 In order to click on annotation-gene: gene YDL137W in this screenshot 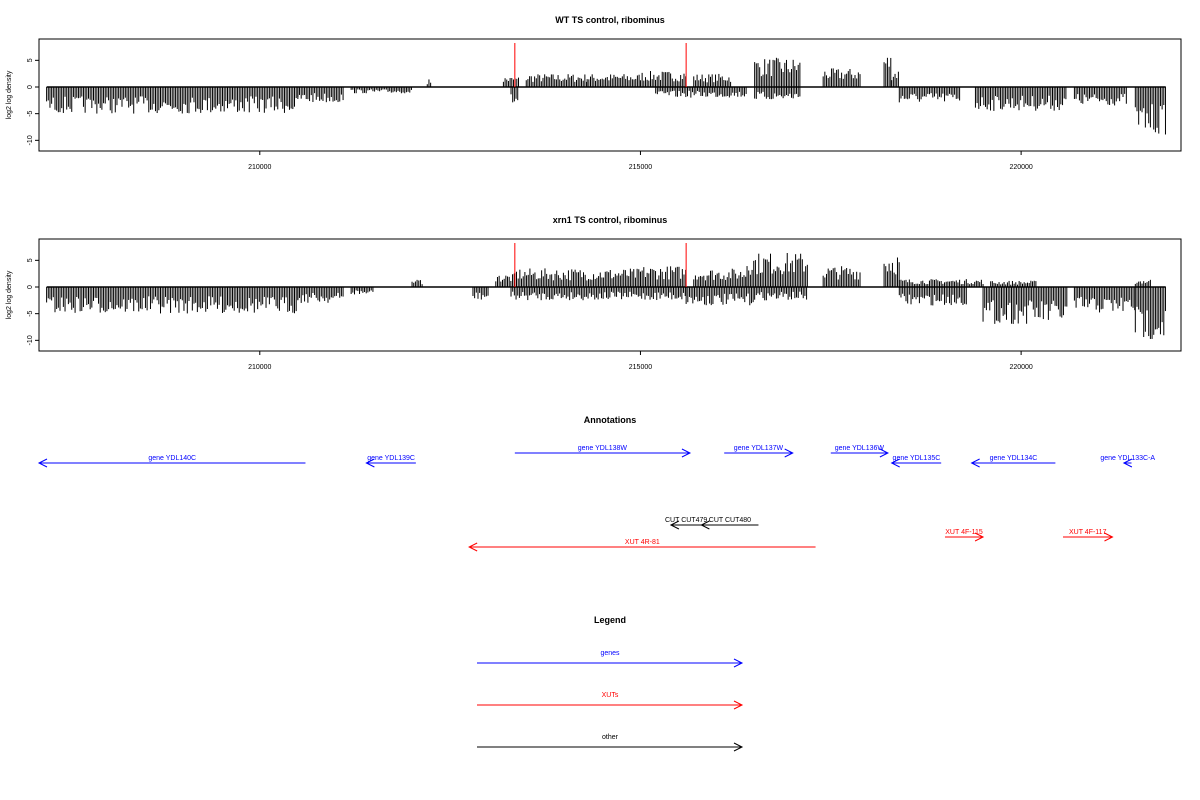, I will do `click(759, 451)`.